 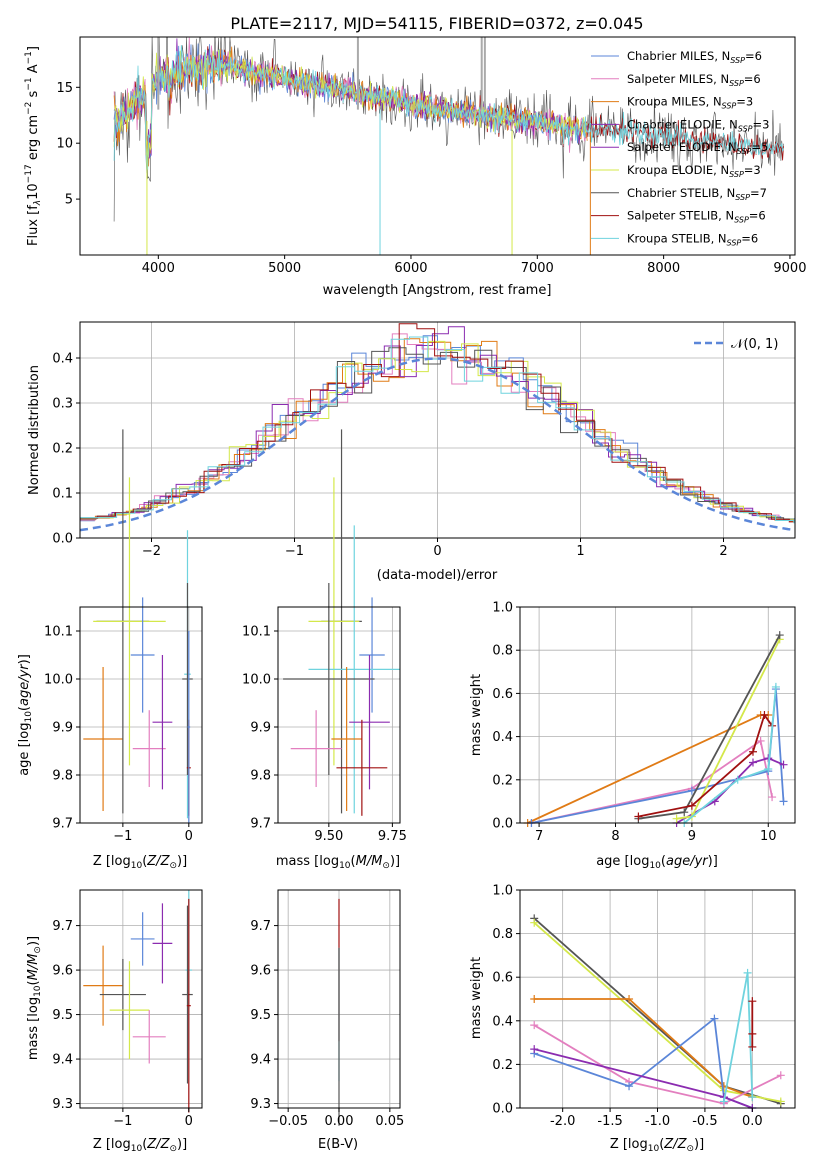 I want to click on kroupa_miles-weight-line, so click(x=643, y=1048).